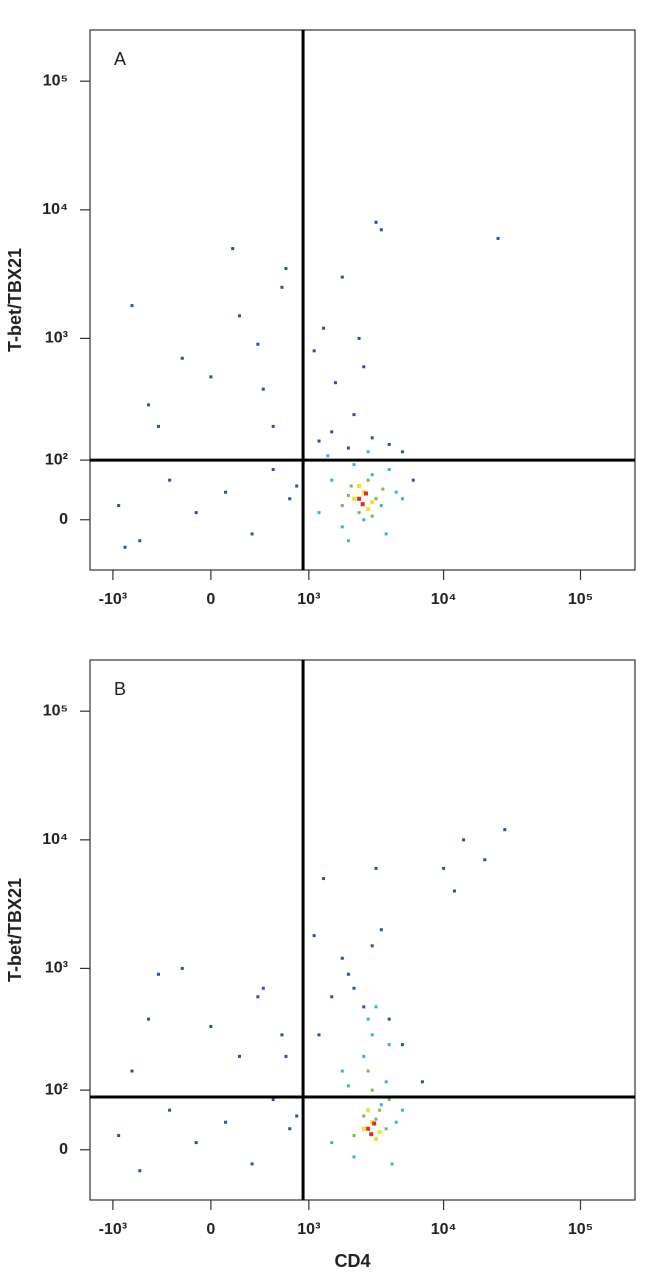 Image resolution: width=650 pixels, height=1276 pixels. Describe the element at coordinates (113, 1229) in the screenshot. I see `x-tick-label: -10³` at that location.